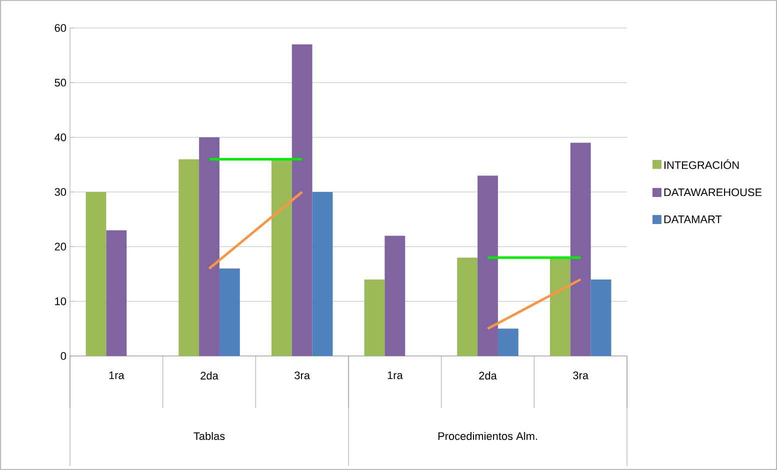 The height and width of the screenshot is (470, 777). I want to click on y-tick-label: 20, so click(60, 246).